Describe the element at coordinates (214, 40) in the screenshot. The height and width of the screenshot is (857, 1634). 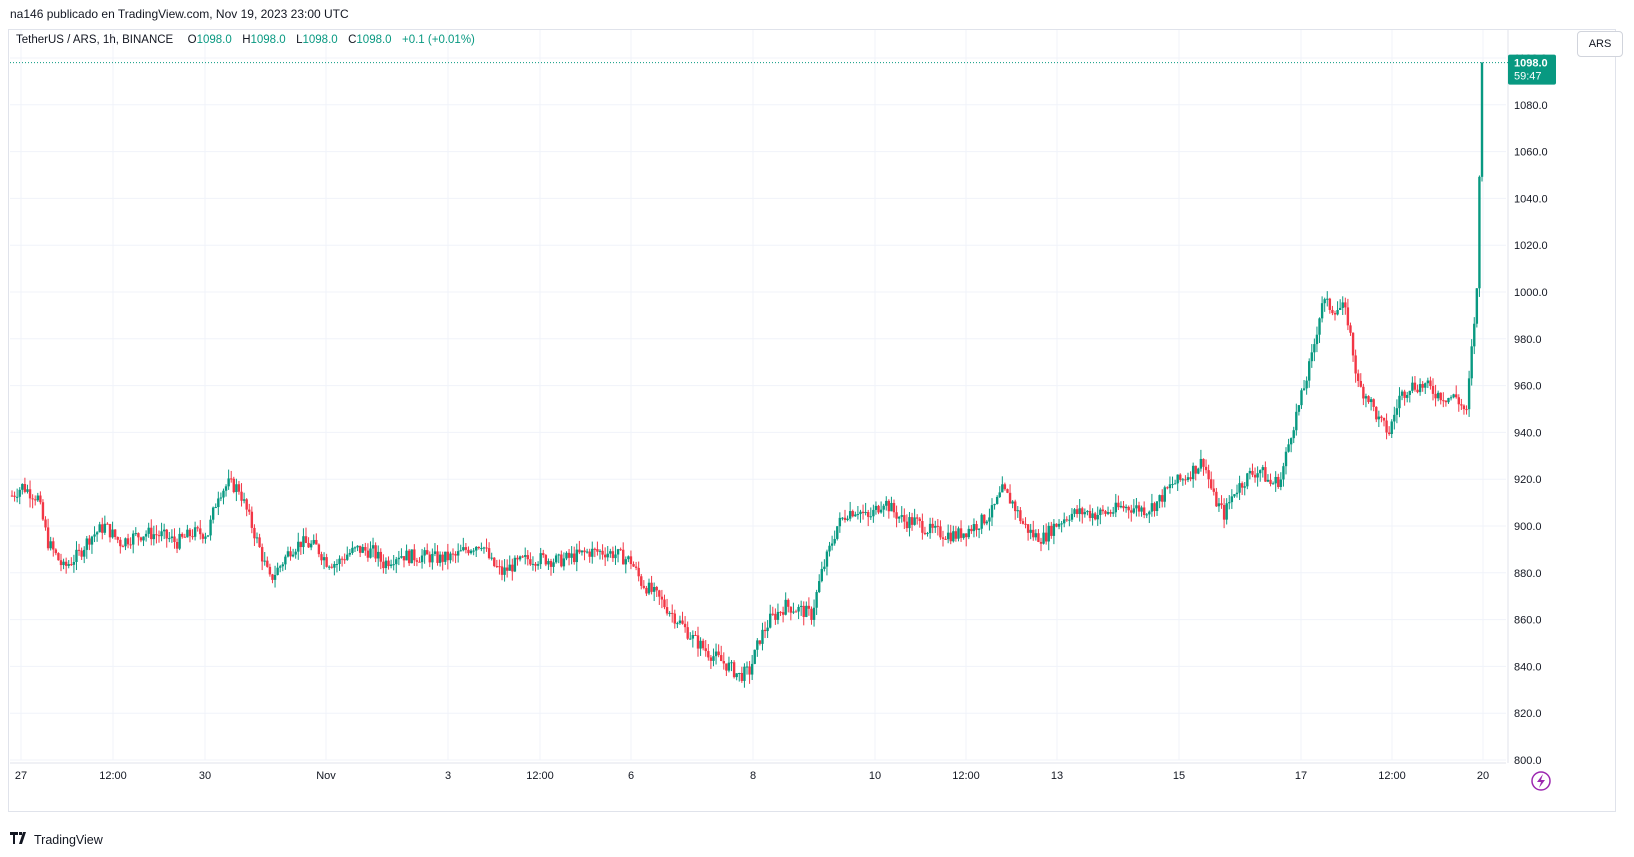
I see `open-value: 1098.0` at that location.